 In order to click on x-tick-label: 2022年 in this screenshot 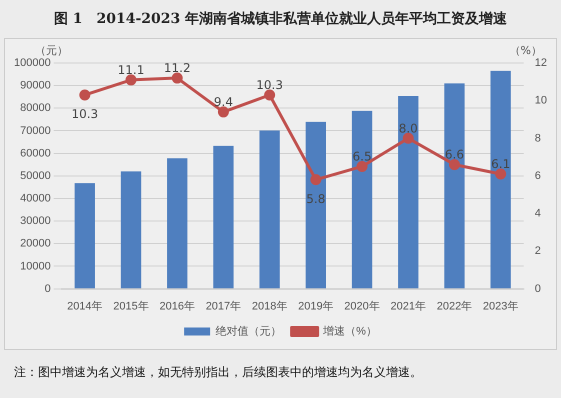, I will do `click(454, 306)`.